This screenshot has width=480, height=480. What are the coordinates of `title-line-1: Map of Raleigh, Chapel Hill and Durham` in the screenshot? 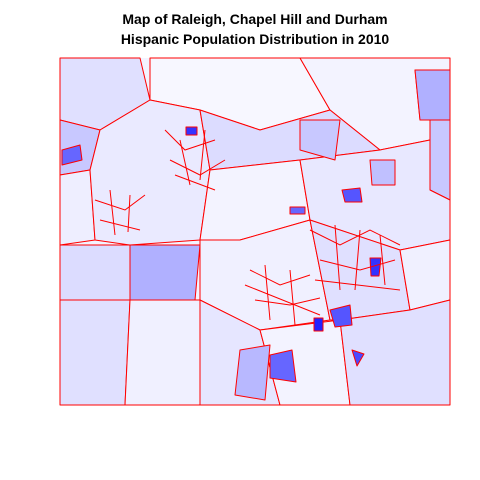 It's located at (254, 19).